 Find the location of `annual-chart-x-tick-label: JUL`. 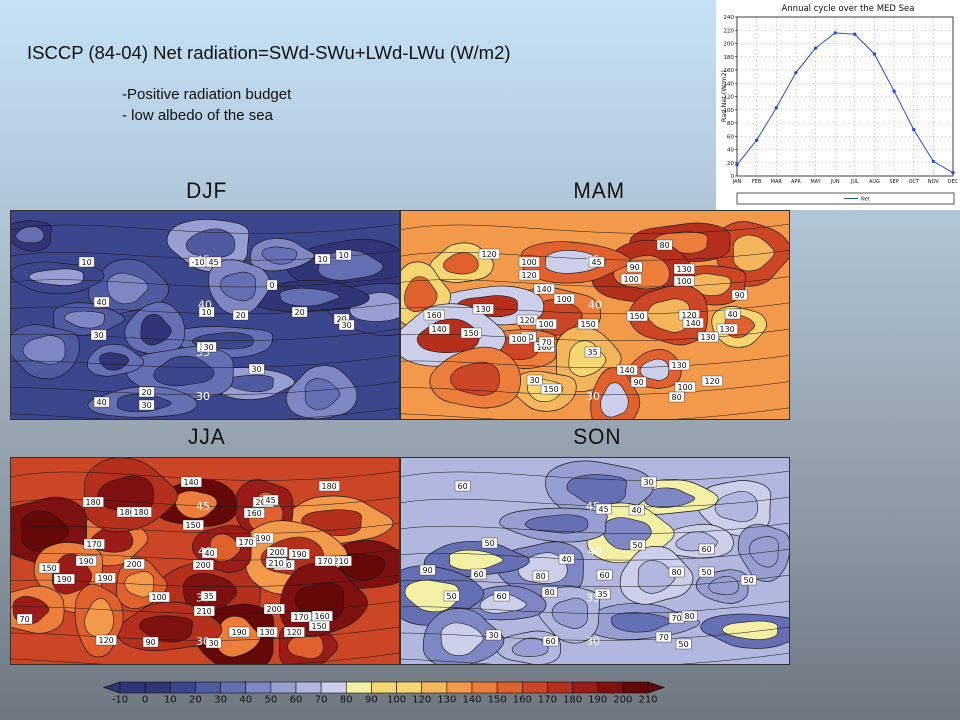

annual-chart-x-tick-label: JUL is located at coordinates (854, 182).